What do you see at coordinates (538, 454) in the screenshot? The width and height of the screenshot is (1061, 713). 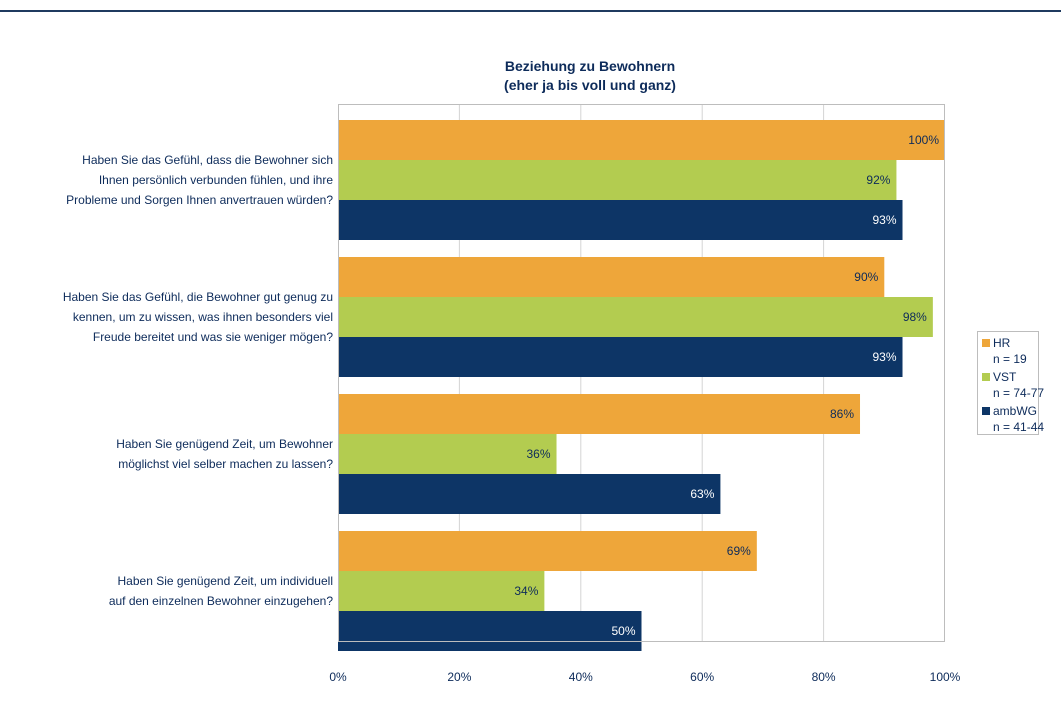 I see `data-label-vst-2: 36%` at bounding box center [538, 454].